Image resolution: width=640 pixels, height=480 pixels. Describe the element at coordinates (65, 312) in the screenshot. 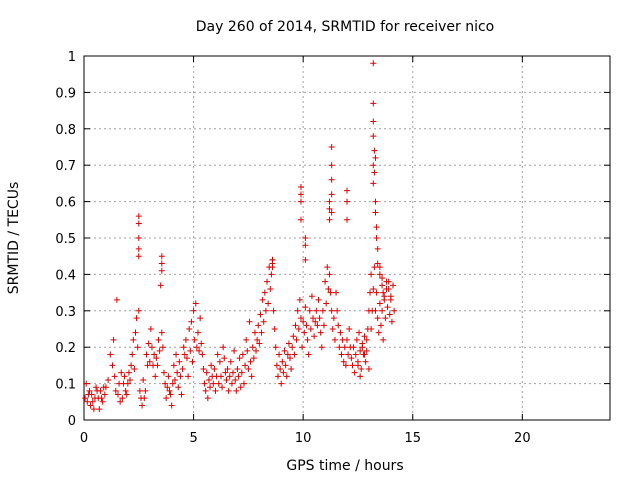

I see `y-tick-label: 0.3` at that location.